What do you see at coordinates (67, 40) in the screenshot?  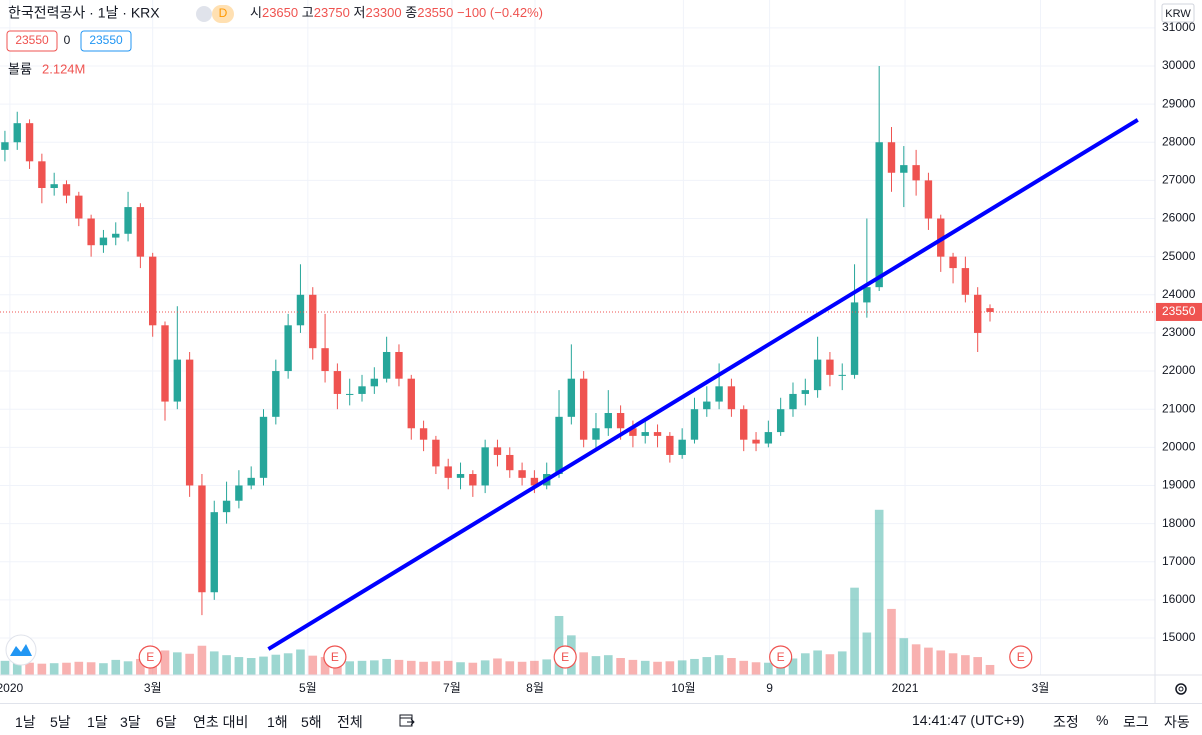 I see `spread: 0` at bounding box center [67, 40].